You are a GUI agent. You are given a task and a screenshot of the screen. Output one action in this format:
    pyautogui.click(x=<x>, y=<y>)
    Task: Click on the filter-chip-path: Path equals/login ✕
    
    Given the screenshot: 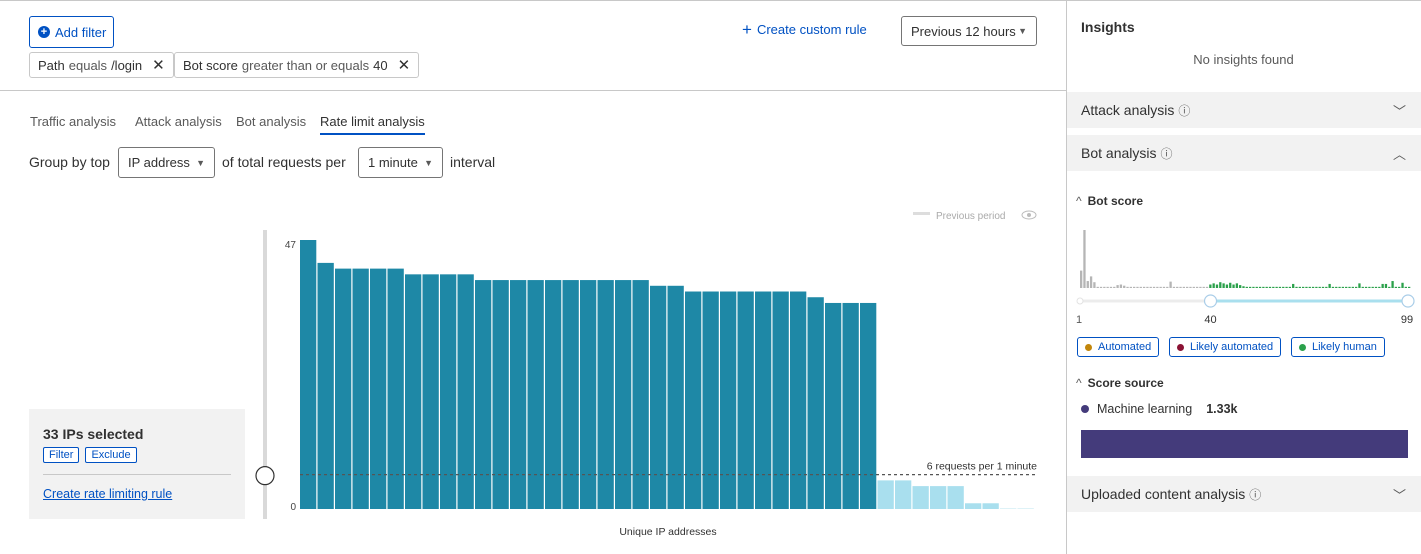 What is the action you would take?
    pyautogui.click(x=101, y=65)
    